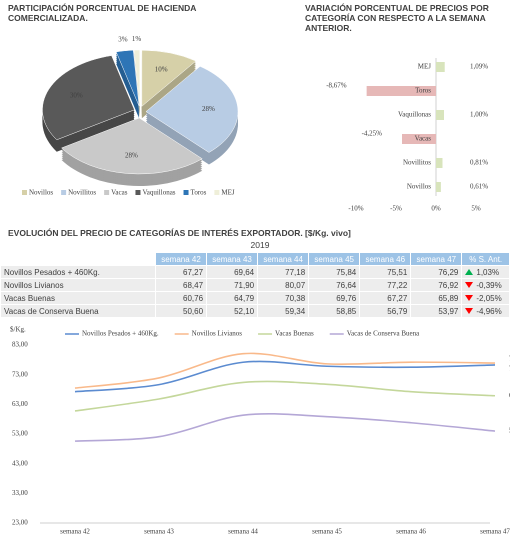 The height and width of the screenshot is (546, 510). I want to click on table-cell: 50,60, so click(181, 311).